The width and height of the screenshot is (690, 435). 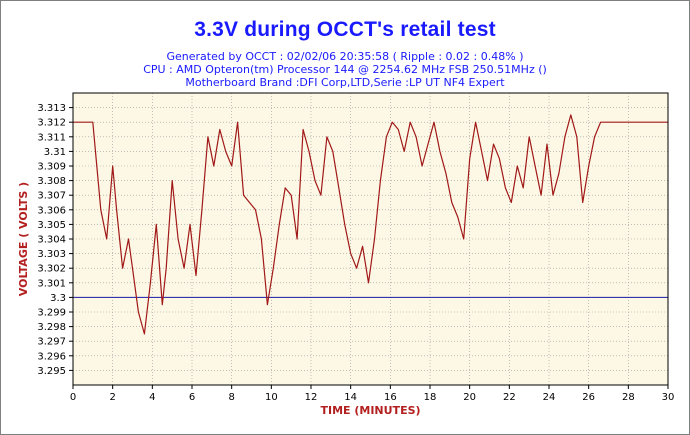 What do you see at coordinates (51, 210) in the screenshot?
I see `y-tick-label: 3.306` at bounding box center [51, 210].